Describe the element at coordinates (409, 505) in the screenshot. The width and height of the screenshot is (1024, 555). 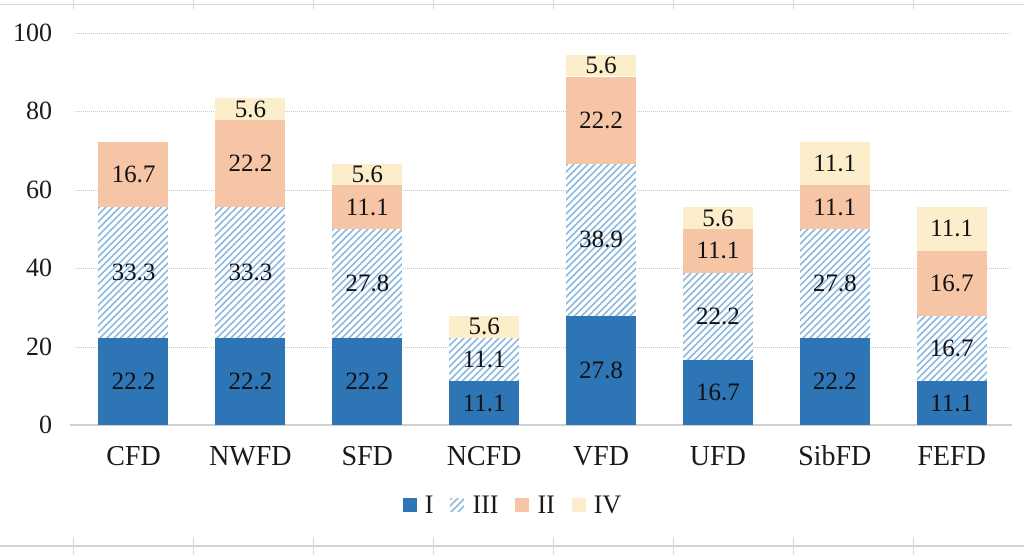
I see `legend-swatch-I` at that location.